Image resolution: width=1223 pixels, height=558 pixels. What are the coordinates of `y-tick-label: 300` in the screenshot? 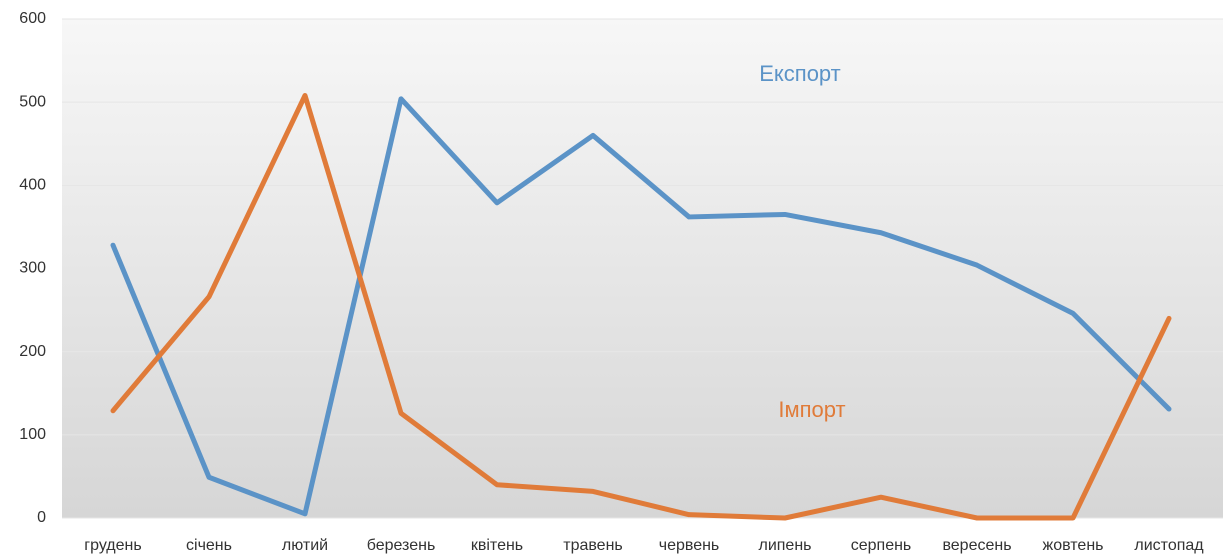 It's located at (32, 268).